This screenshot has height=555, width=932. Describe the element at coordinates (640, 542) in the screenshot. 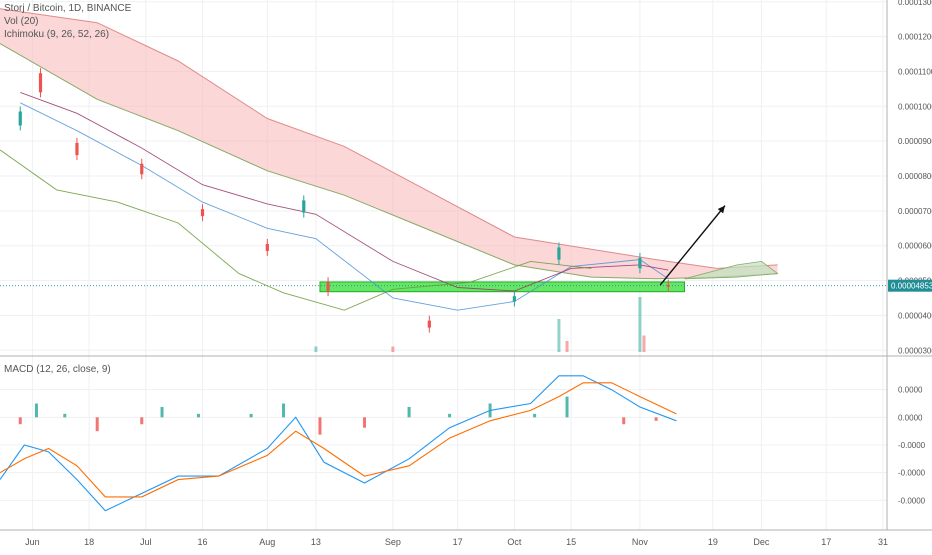

I see `time-tick-label: Nov` at that location.